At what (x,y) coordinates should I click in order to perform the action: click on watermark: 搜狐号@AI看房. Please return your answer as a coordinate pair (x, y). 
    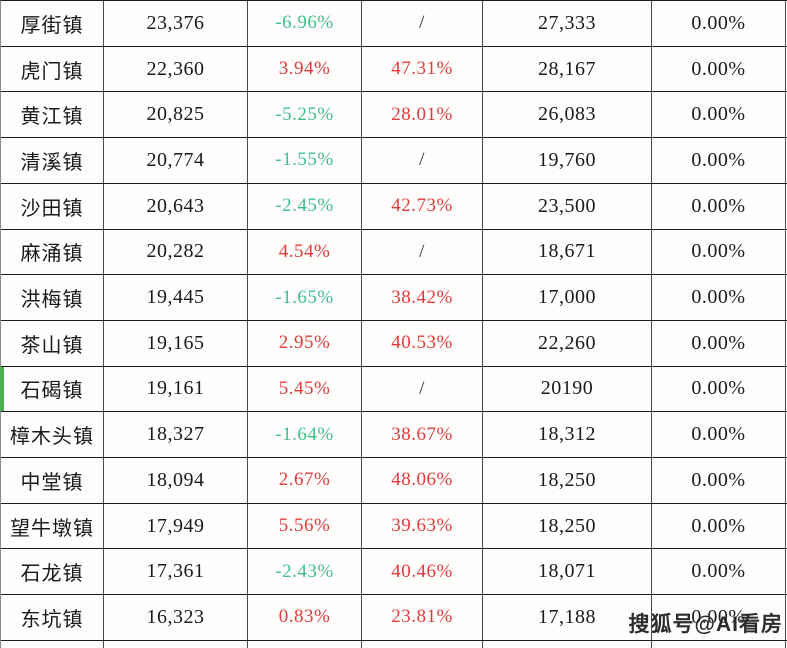
    Looking at the image, I should click on (705, 624).